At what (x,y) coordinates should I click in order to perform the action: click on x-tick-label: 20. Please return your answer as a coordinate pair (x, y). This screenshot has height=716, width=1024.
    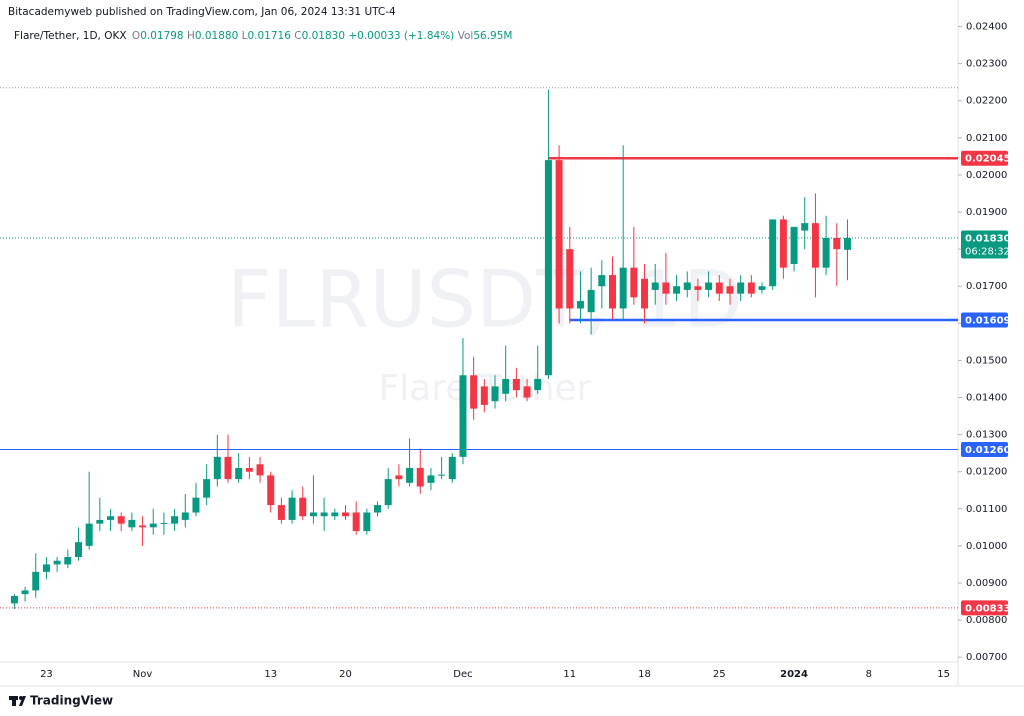
    Looking at the image, I should click on (345, 674).